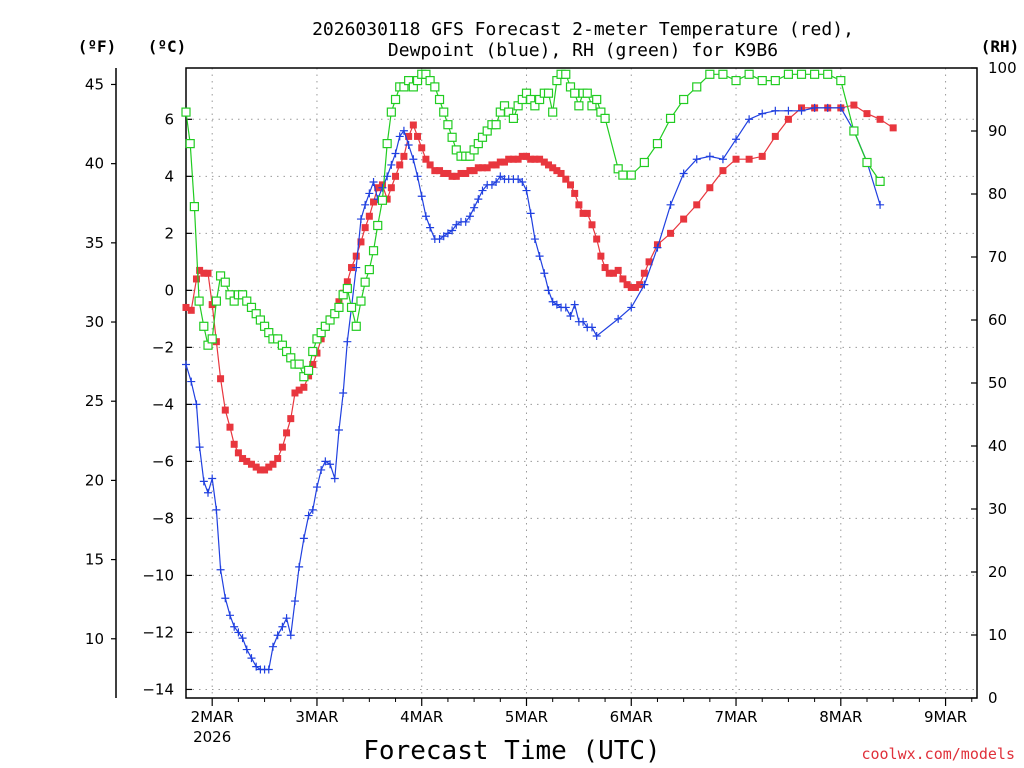 The width and height of the screenshot is (1024, 768). What do you see at coordinates (94, 243) in the screenshot?
I see `fahrenheit-tick-label: 35` at bounding box center [94, 243].